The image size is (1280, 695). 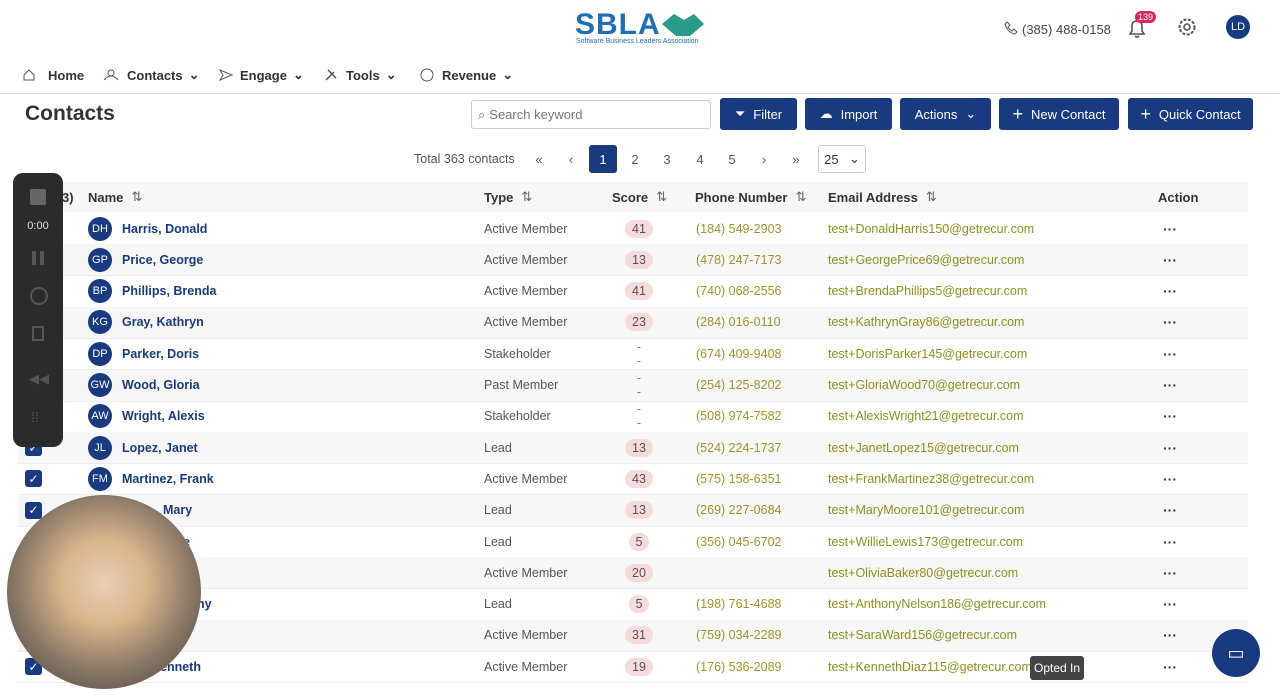 What do you see at coordinates (591, 114) in the screenshot?
I see `search-input: ⌕ Search keyword` at bounding box center [591, 114].